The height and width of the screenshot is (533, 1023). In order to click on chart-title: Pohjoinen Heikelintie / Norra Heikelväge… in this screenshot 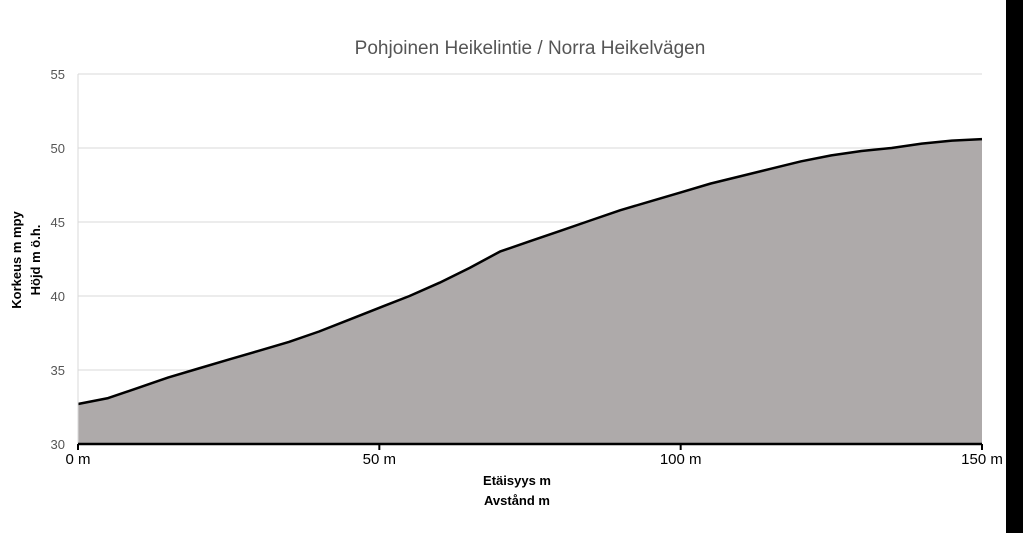, I will do `click(530, 48)`.